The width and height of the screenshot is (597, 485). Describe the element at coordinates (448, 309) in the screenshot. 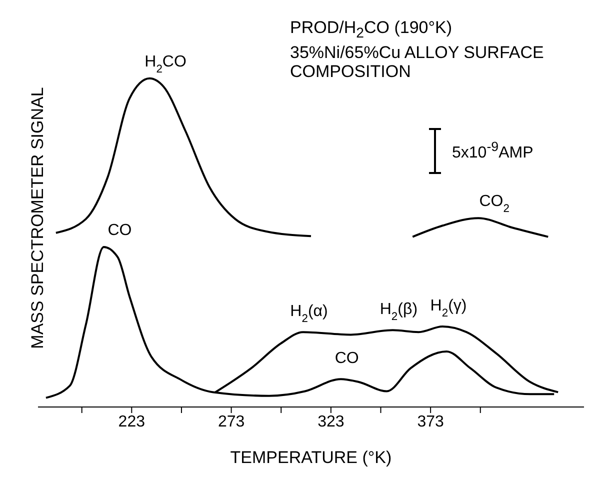

I see `annotation: H$_{2}$(γ)` at that location.